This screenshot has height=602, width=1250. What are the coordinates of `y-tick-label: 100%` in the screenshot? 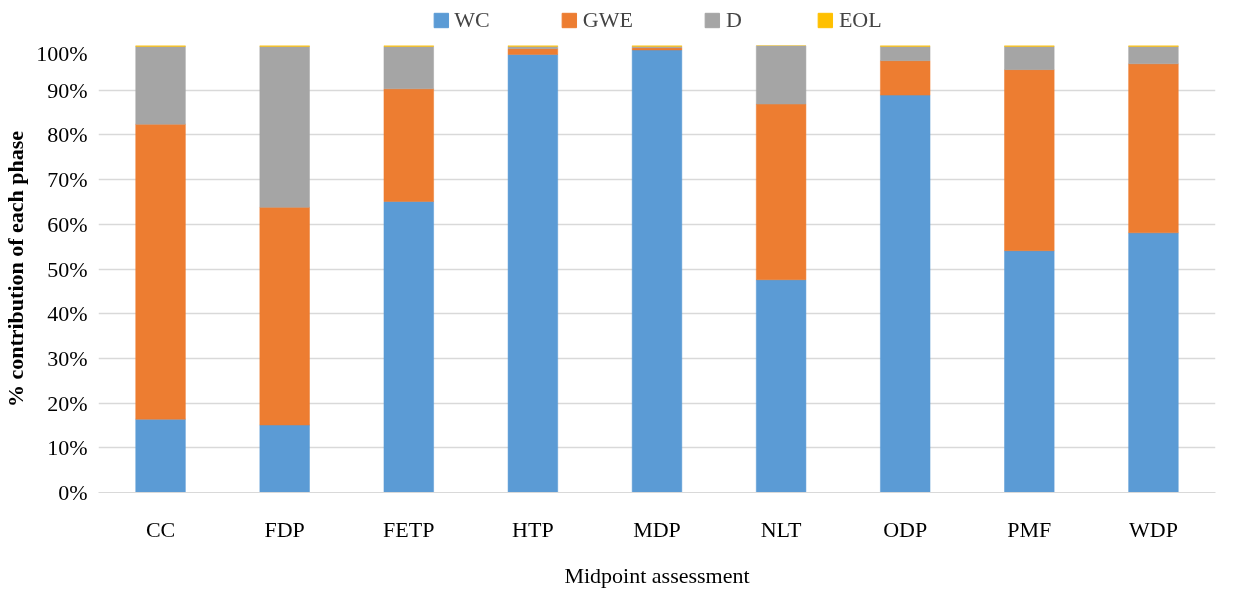 It's located at (62, 53).